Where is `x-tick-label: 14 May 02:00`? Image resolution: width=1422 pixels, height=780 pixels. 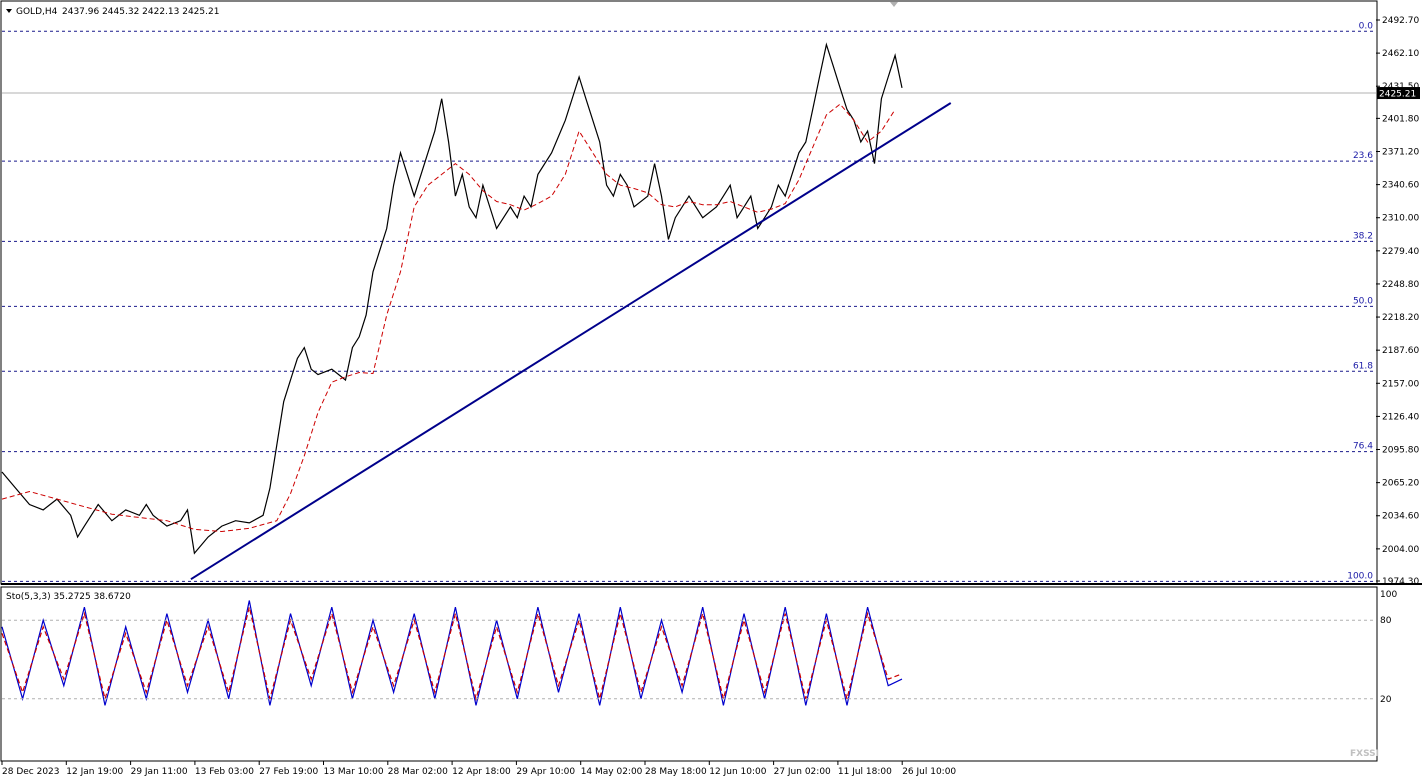
x-tick-label: 14 May 02:00 is located at coordinates (612, 772).